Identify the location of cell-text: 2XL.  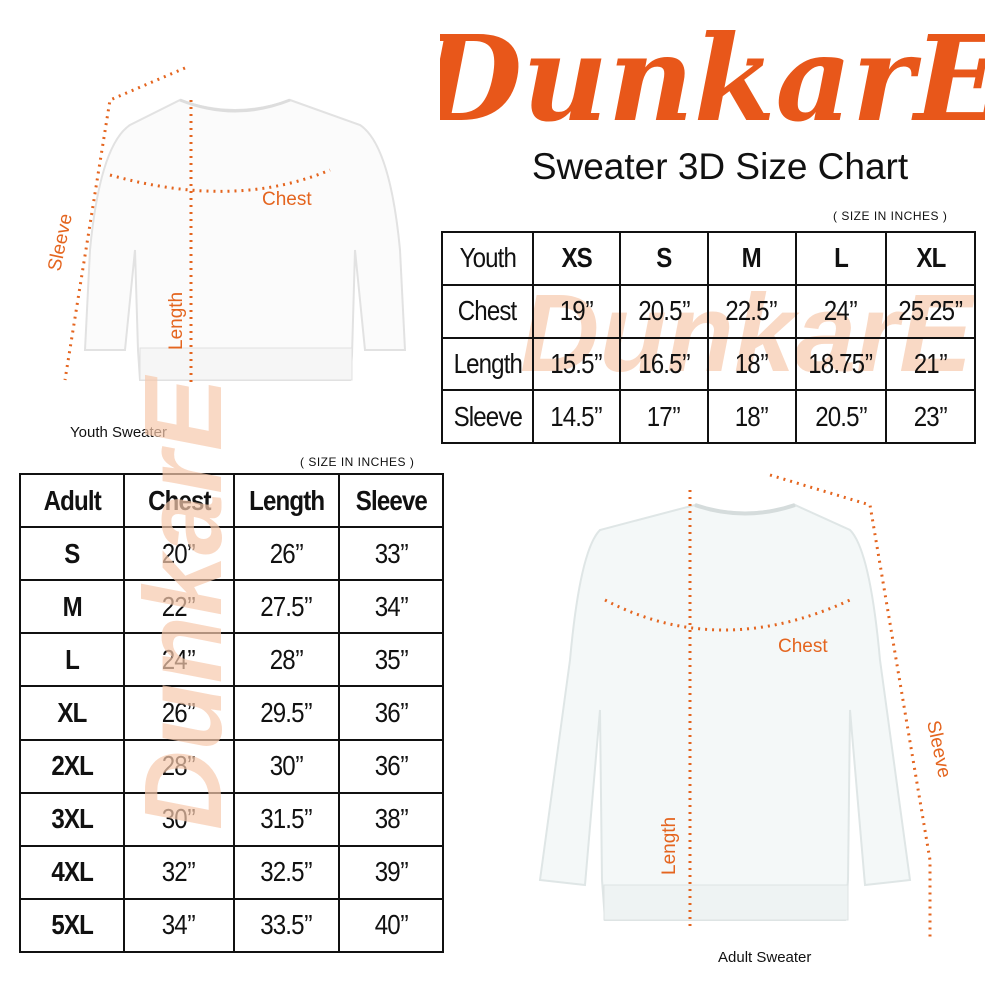
(72, 766).